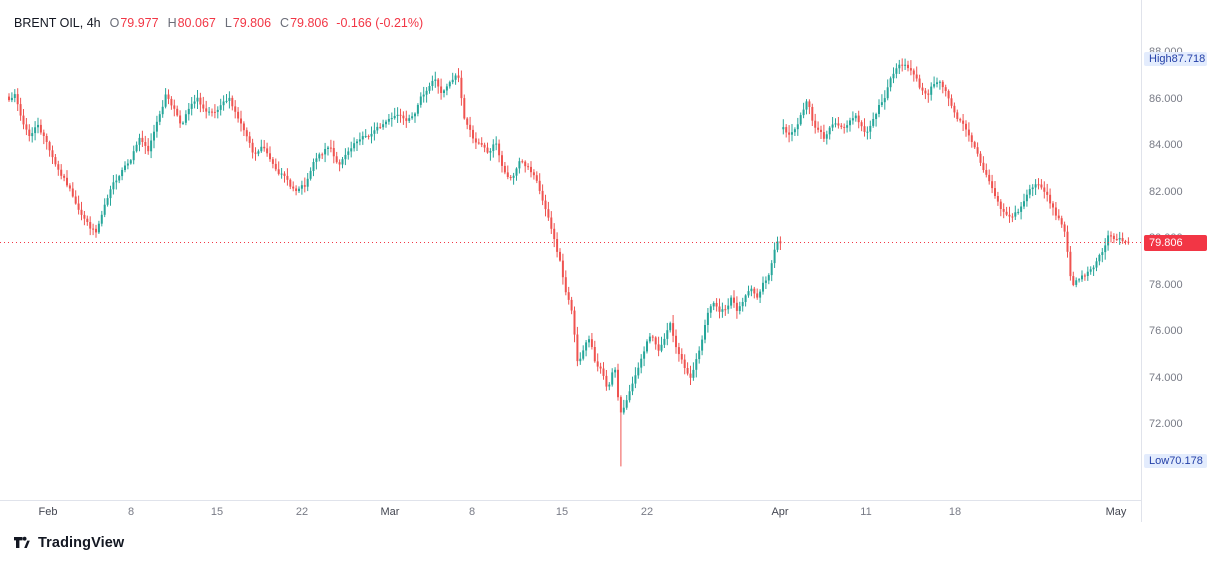 The height and width of the screenshot is (564, 1209). I want to click on high-label-chip: High 87.718, so click(1175, 58).